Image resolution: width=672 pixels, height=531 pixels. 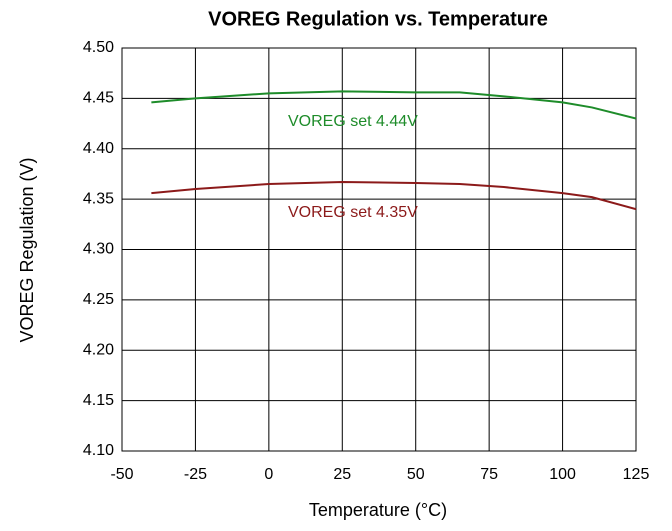 I want to click on x-tick-label: 25, so click(x=342, y=474).